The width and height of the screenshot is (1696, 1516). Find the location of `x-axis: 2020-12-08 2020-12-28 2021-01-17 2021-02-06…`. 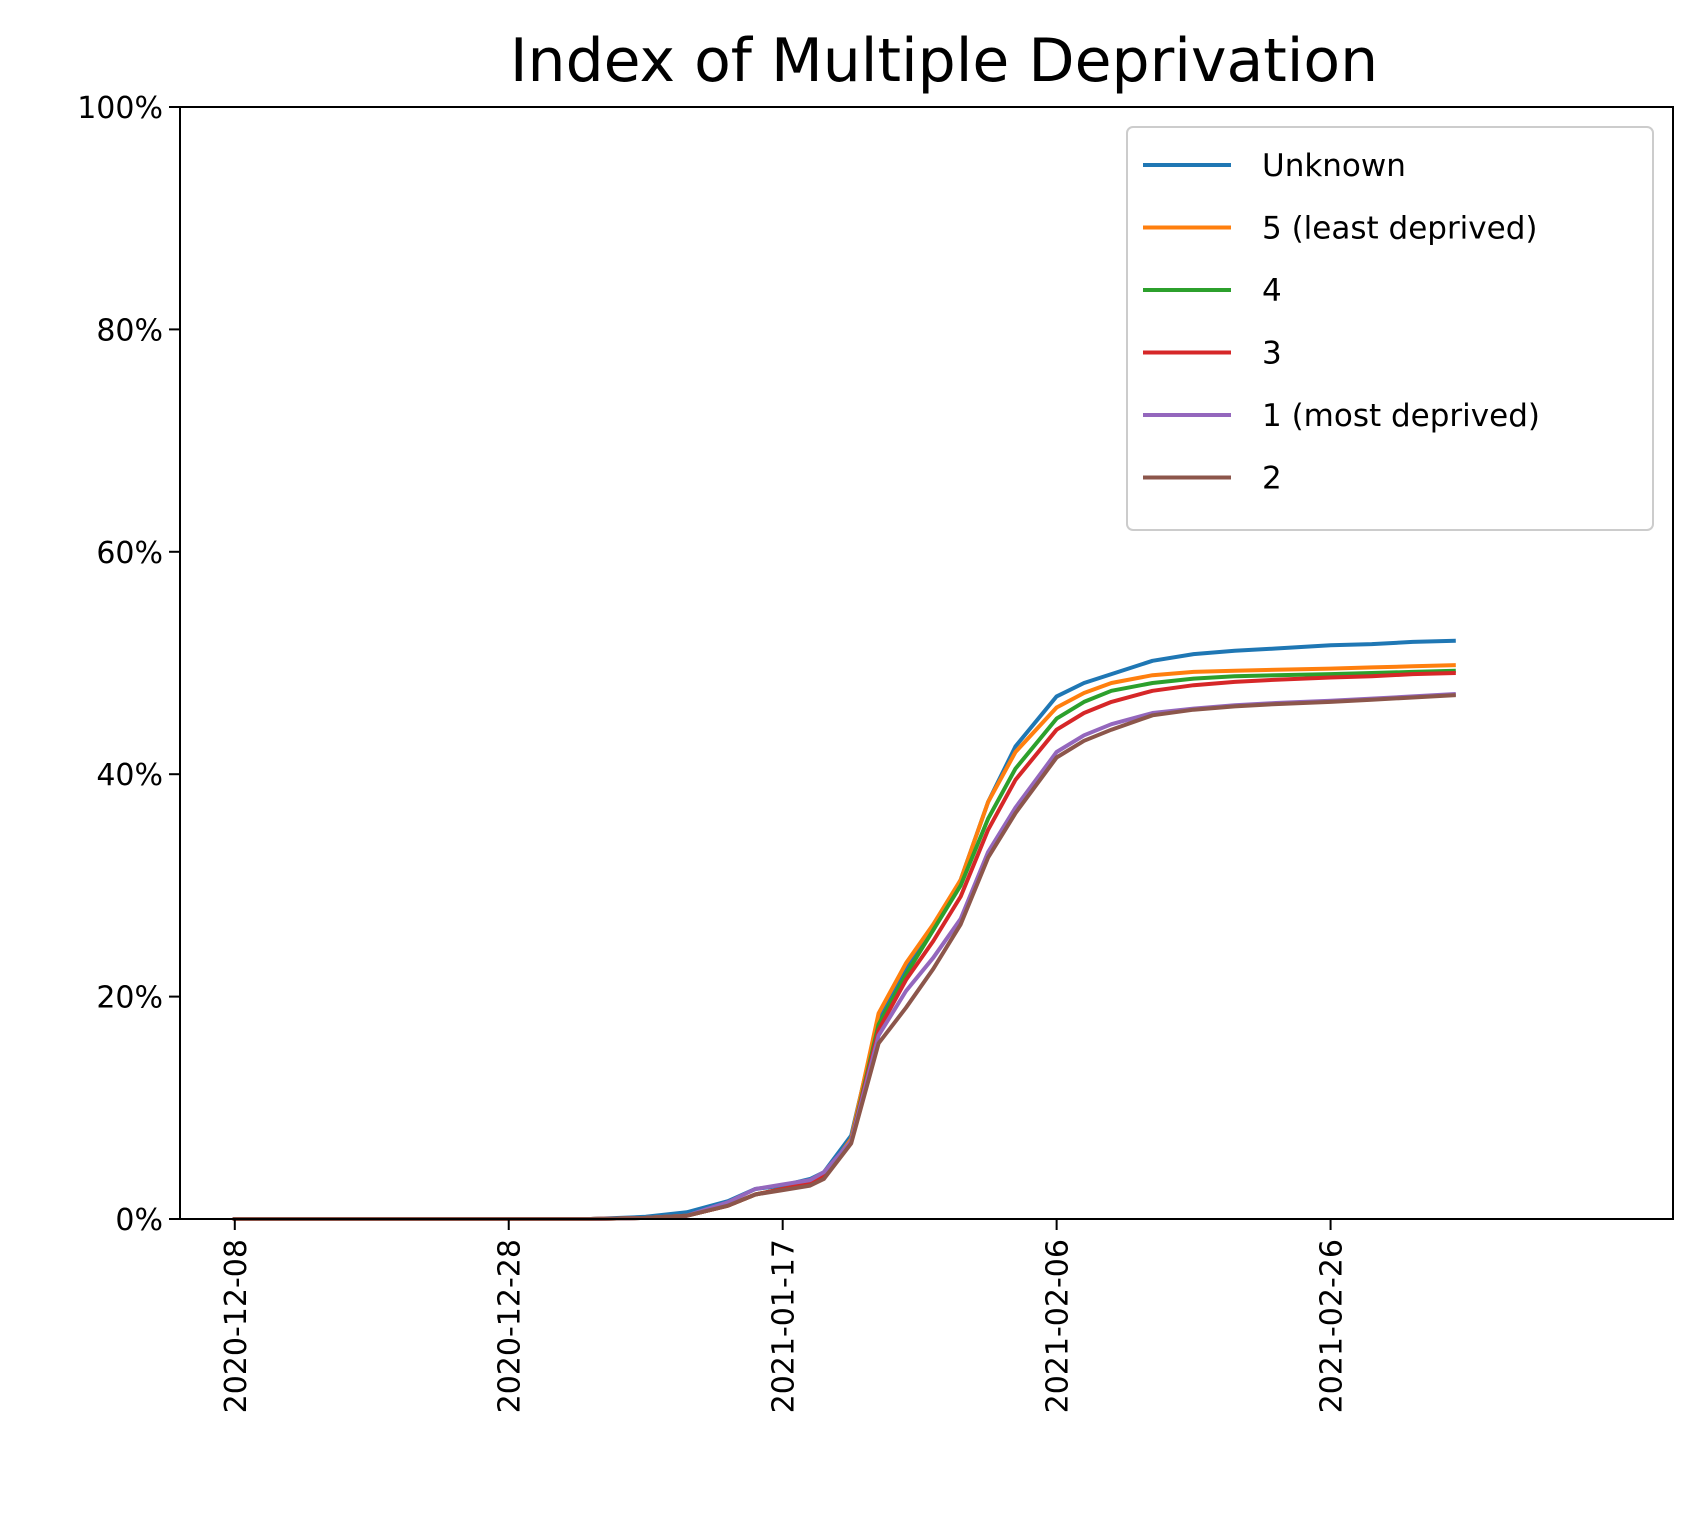

x-axis: 2020-12-08 2020-12-28 2021-01-17 2021-02-06… is located at coordinates (784, 1316).